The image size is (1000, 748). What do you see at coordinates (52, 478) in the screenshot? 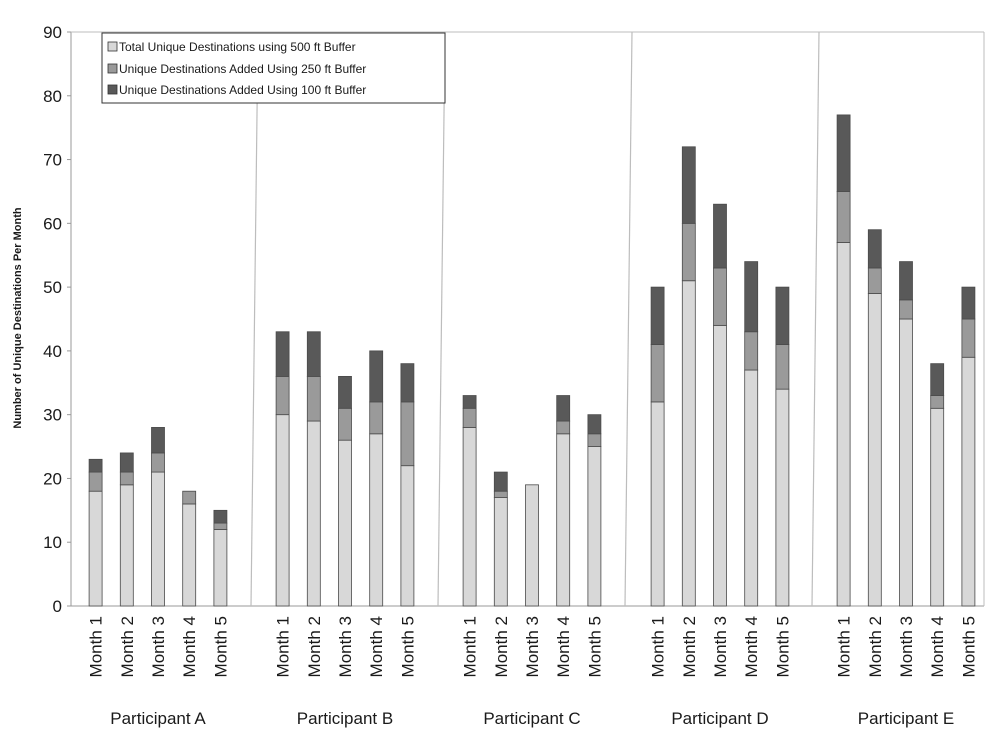
I see `y-tick-label: 20` at bounding box center [52, 478].